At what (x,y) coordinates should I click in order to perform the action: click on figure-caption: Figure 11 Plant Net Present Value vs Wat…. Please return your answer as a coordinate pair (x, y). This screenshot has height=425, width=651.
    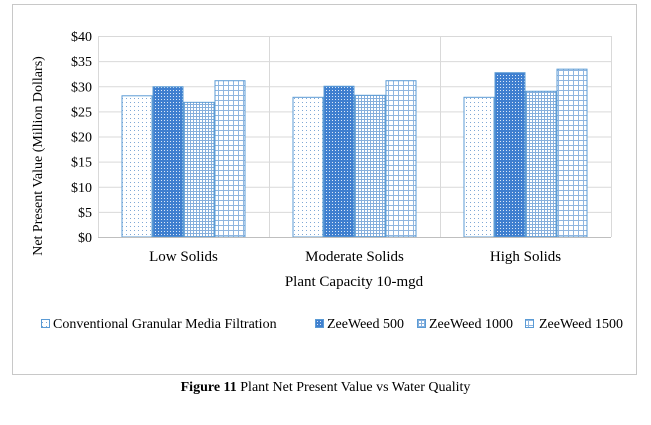
    Looking at the image, I should click on (325, 388).